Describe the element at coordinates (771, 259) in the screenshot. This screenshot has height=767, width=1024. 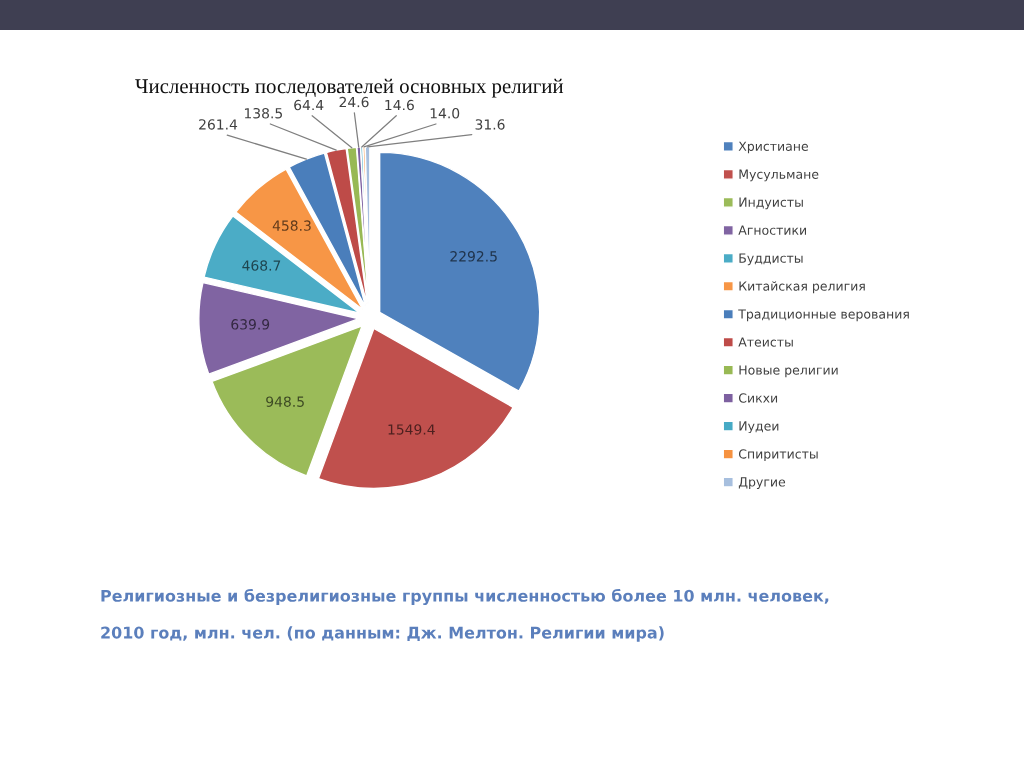
I see `legend-label: Буддисты` at that location.